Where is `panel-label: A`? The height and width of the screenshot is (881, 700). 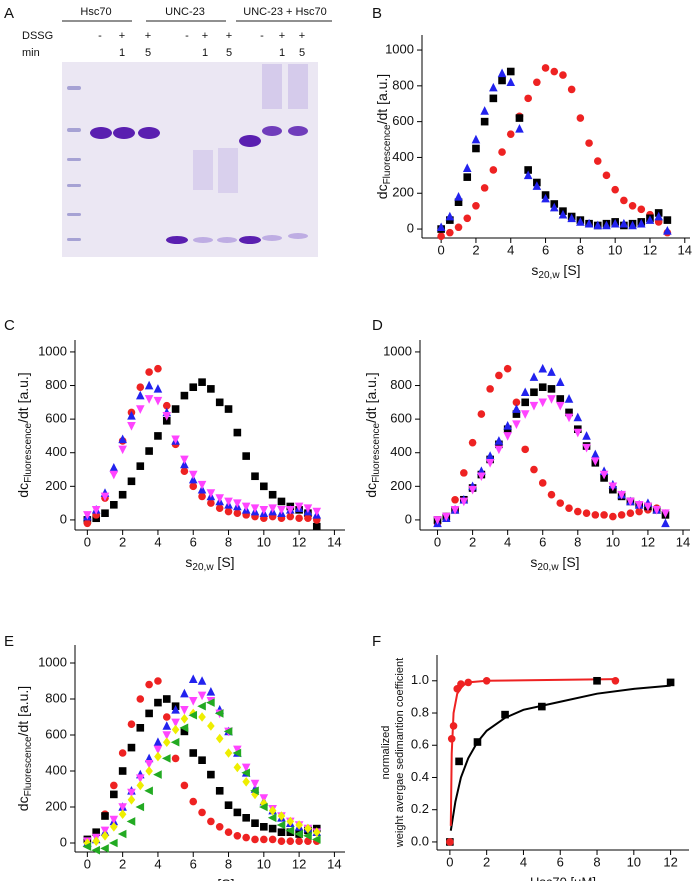 panel-label: A is located at coordinates (9, 13).